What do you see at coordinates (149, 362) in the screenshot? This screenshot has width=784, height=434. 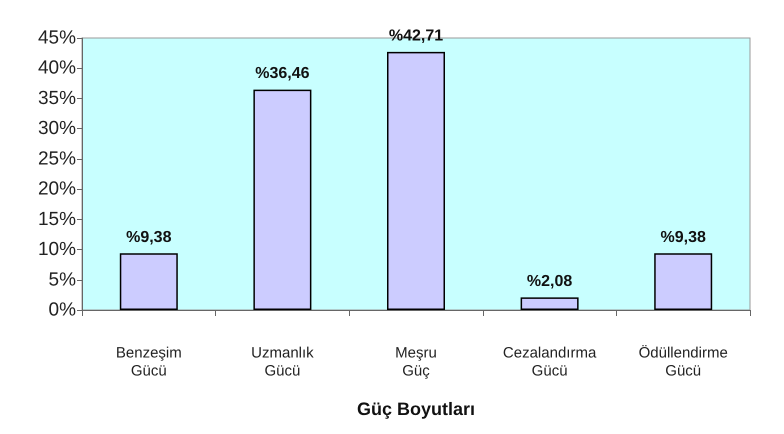 I see `x-tick-label: Benzeşim Gücü` at bounding box center [149, 362].